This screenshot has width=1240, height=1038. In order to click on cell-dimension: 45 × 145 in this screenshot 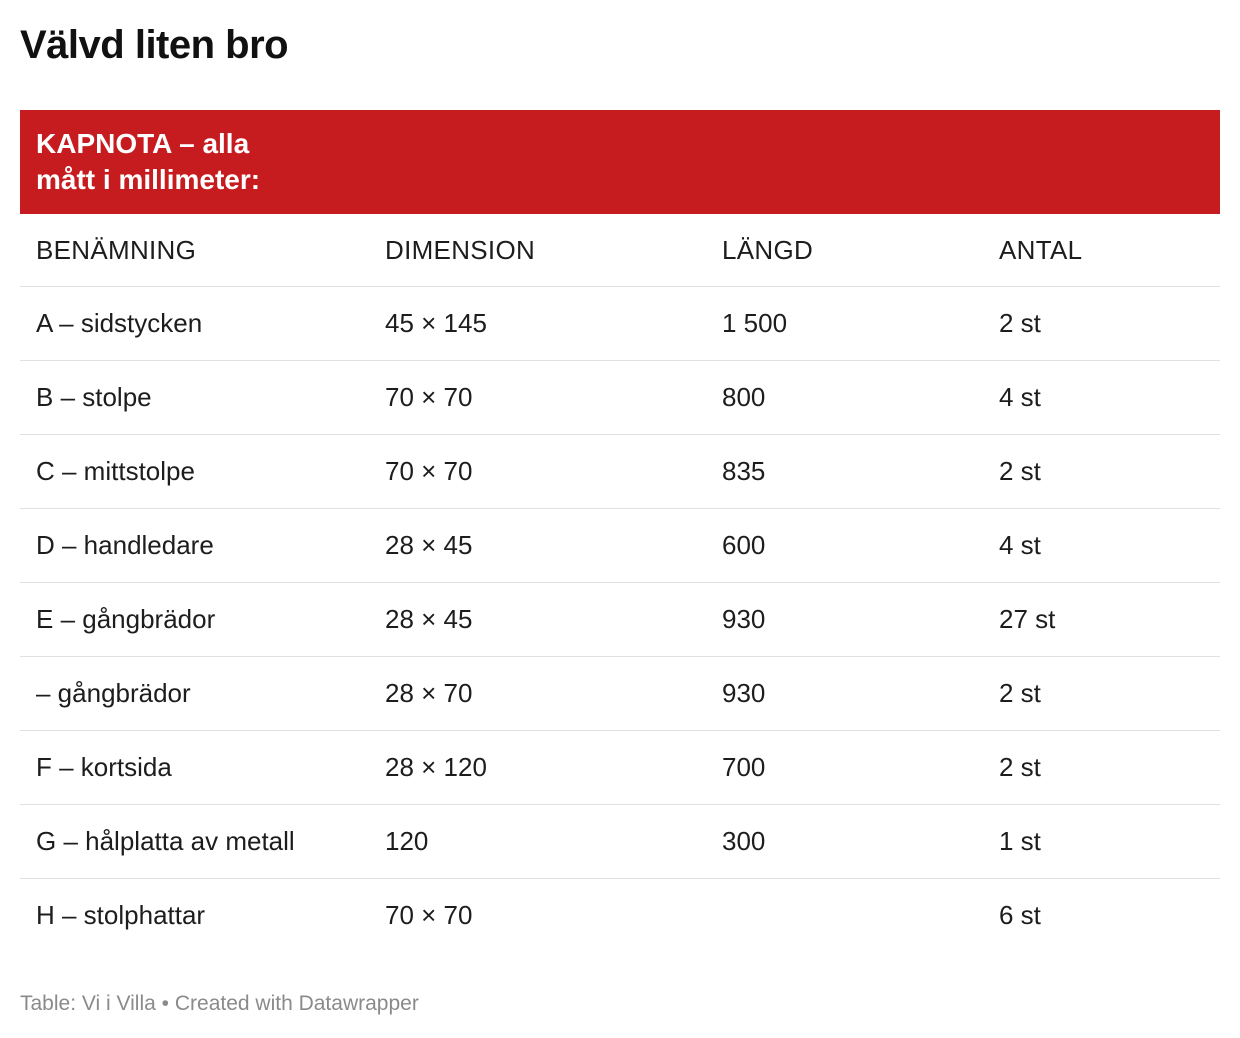, I will do `click(537, 323)`.